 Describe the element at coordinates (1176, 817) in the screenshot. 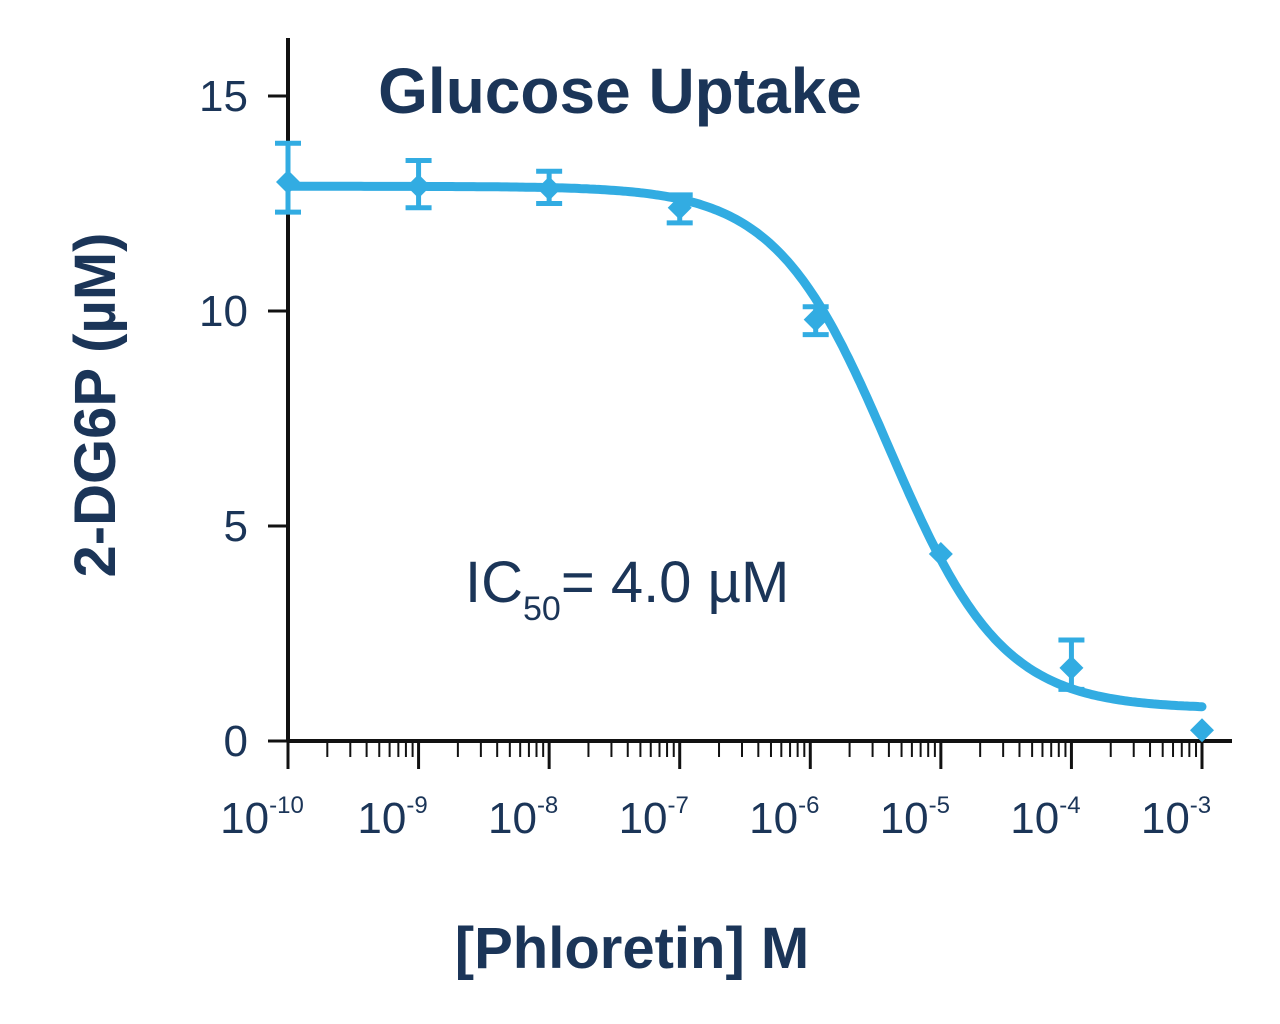

I see `x-tick-label: 10⁻³` at that location.